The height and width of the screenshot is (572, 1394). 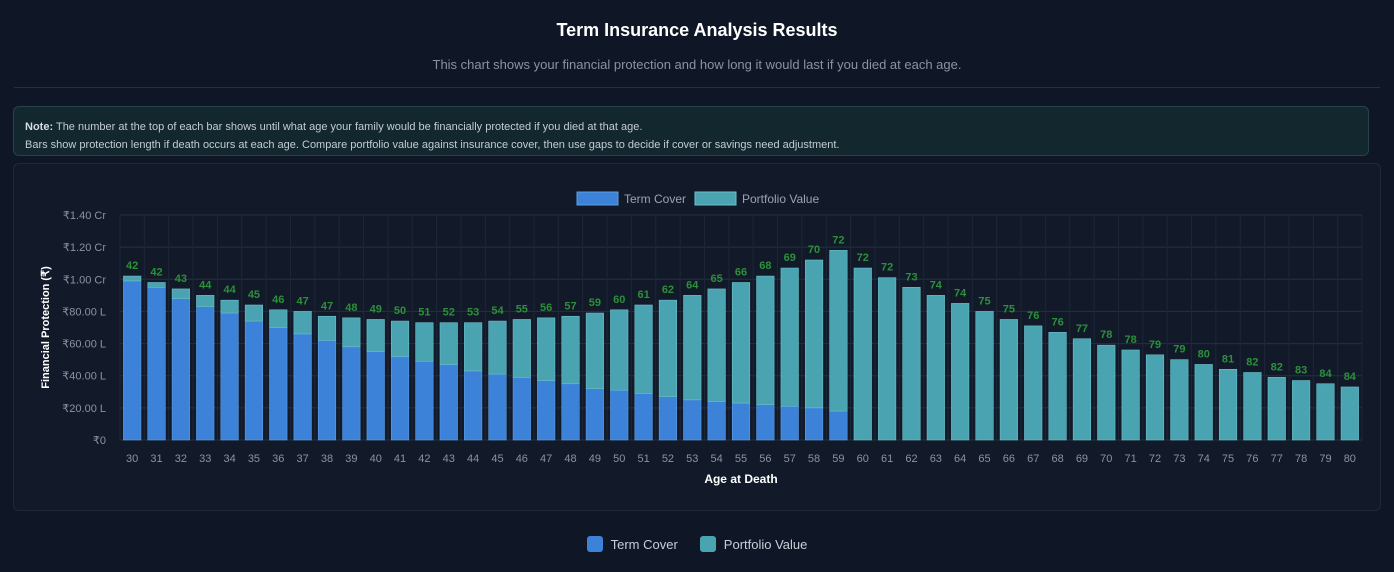 What do you see at coordinates (697, 544) in the screenshot?
I see `bottom-legend: Term Cover Portfolio Value` at bounding box center [697, 544].